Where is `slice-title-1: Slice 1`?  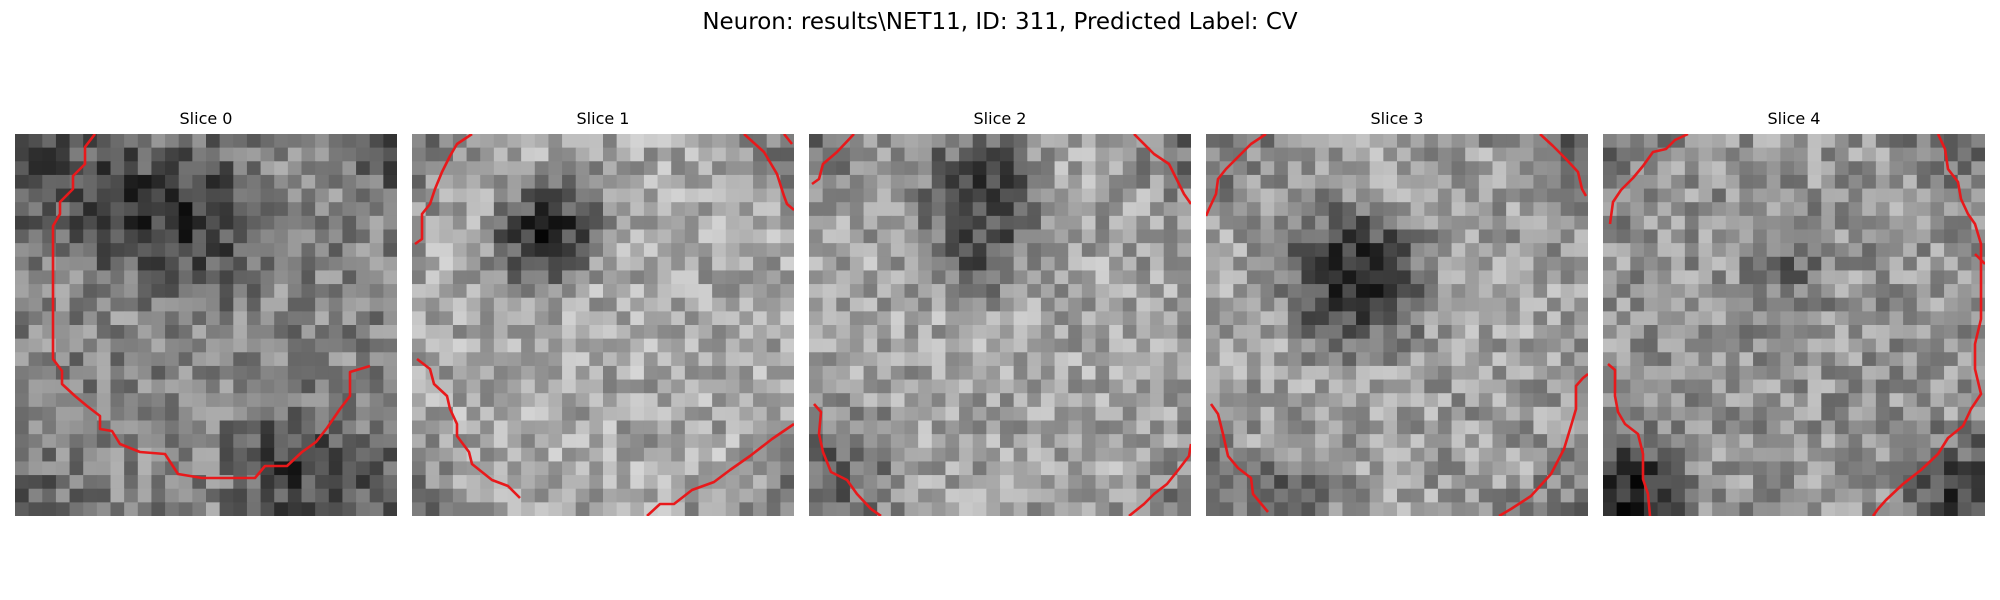
slice-title-1: Slice 1 is located at coordinates (603, 118).